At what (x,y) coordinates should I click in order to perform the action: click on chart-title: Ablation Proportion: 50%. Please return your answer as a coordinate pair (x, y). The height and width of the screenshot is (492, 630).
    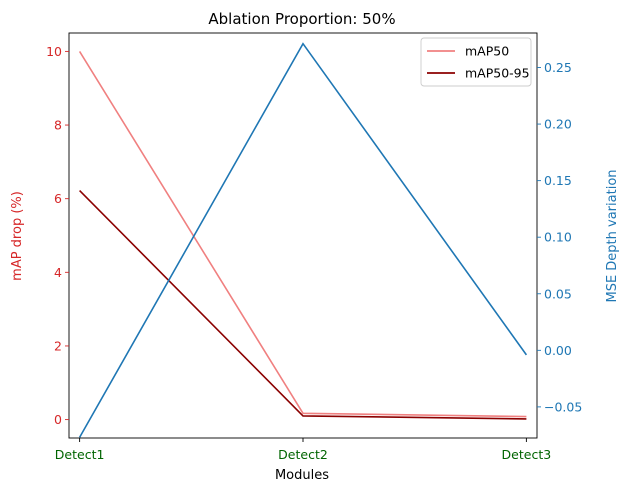
    Looking at the image, I should click on (301, 19).